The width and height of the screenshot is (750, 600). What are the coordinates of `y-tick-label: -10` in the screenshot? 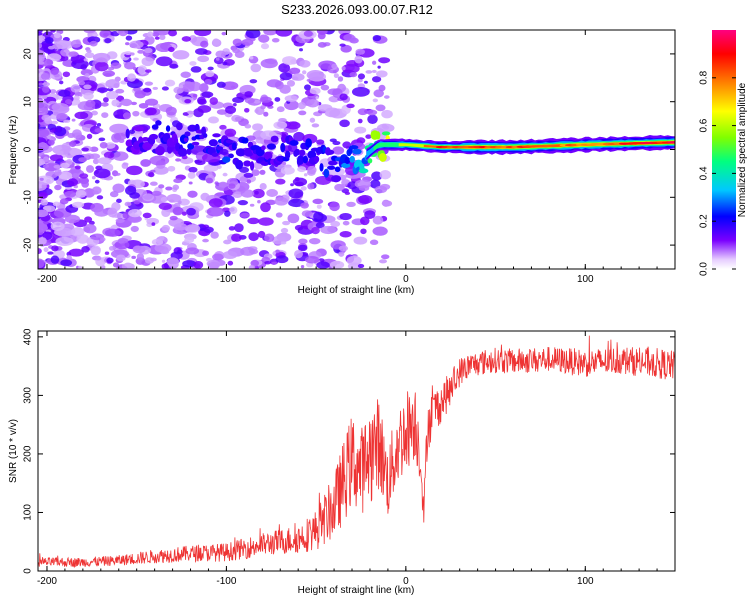 It's located at (28, 197).